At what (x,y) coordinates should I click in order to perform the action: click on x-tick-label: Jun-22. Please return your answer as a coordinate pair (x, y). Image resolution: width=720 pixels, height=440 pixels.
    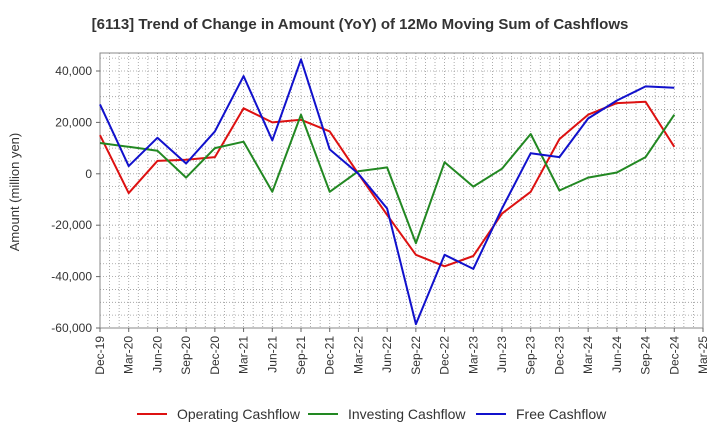
    Looking at the image, I should click on (387, 354).